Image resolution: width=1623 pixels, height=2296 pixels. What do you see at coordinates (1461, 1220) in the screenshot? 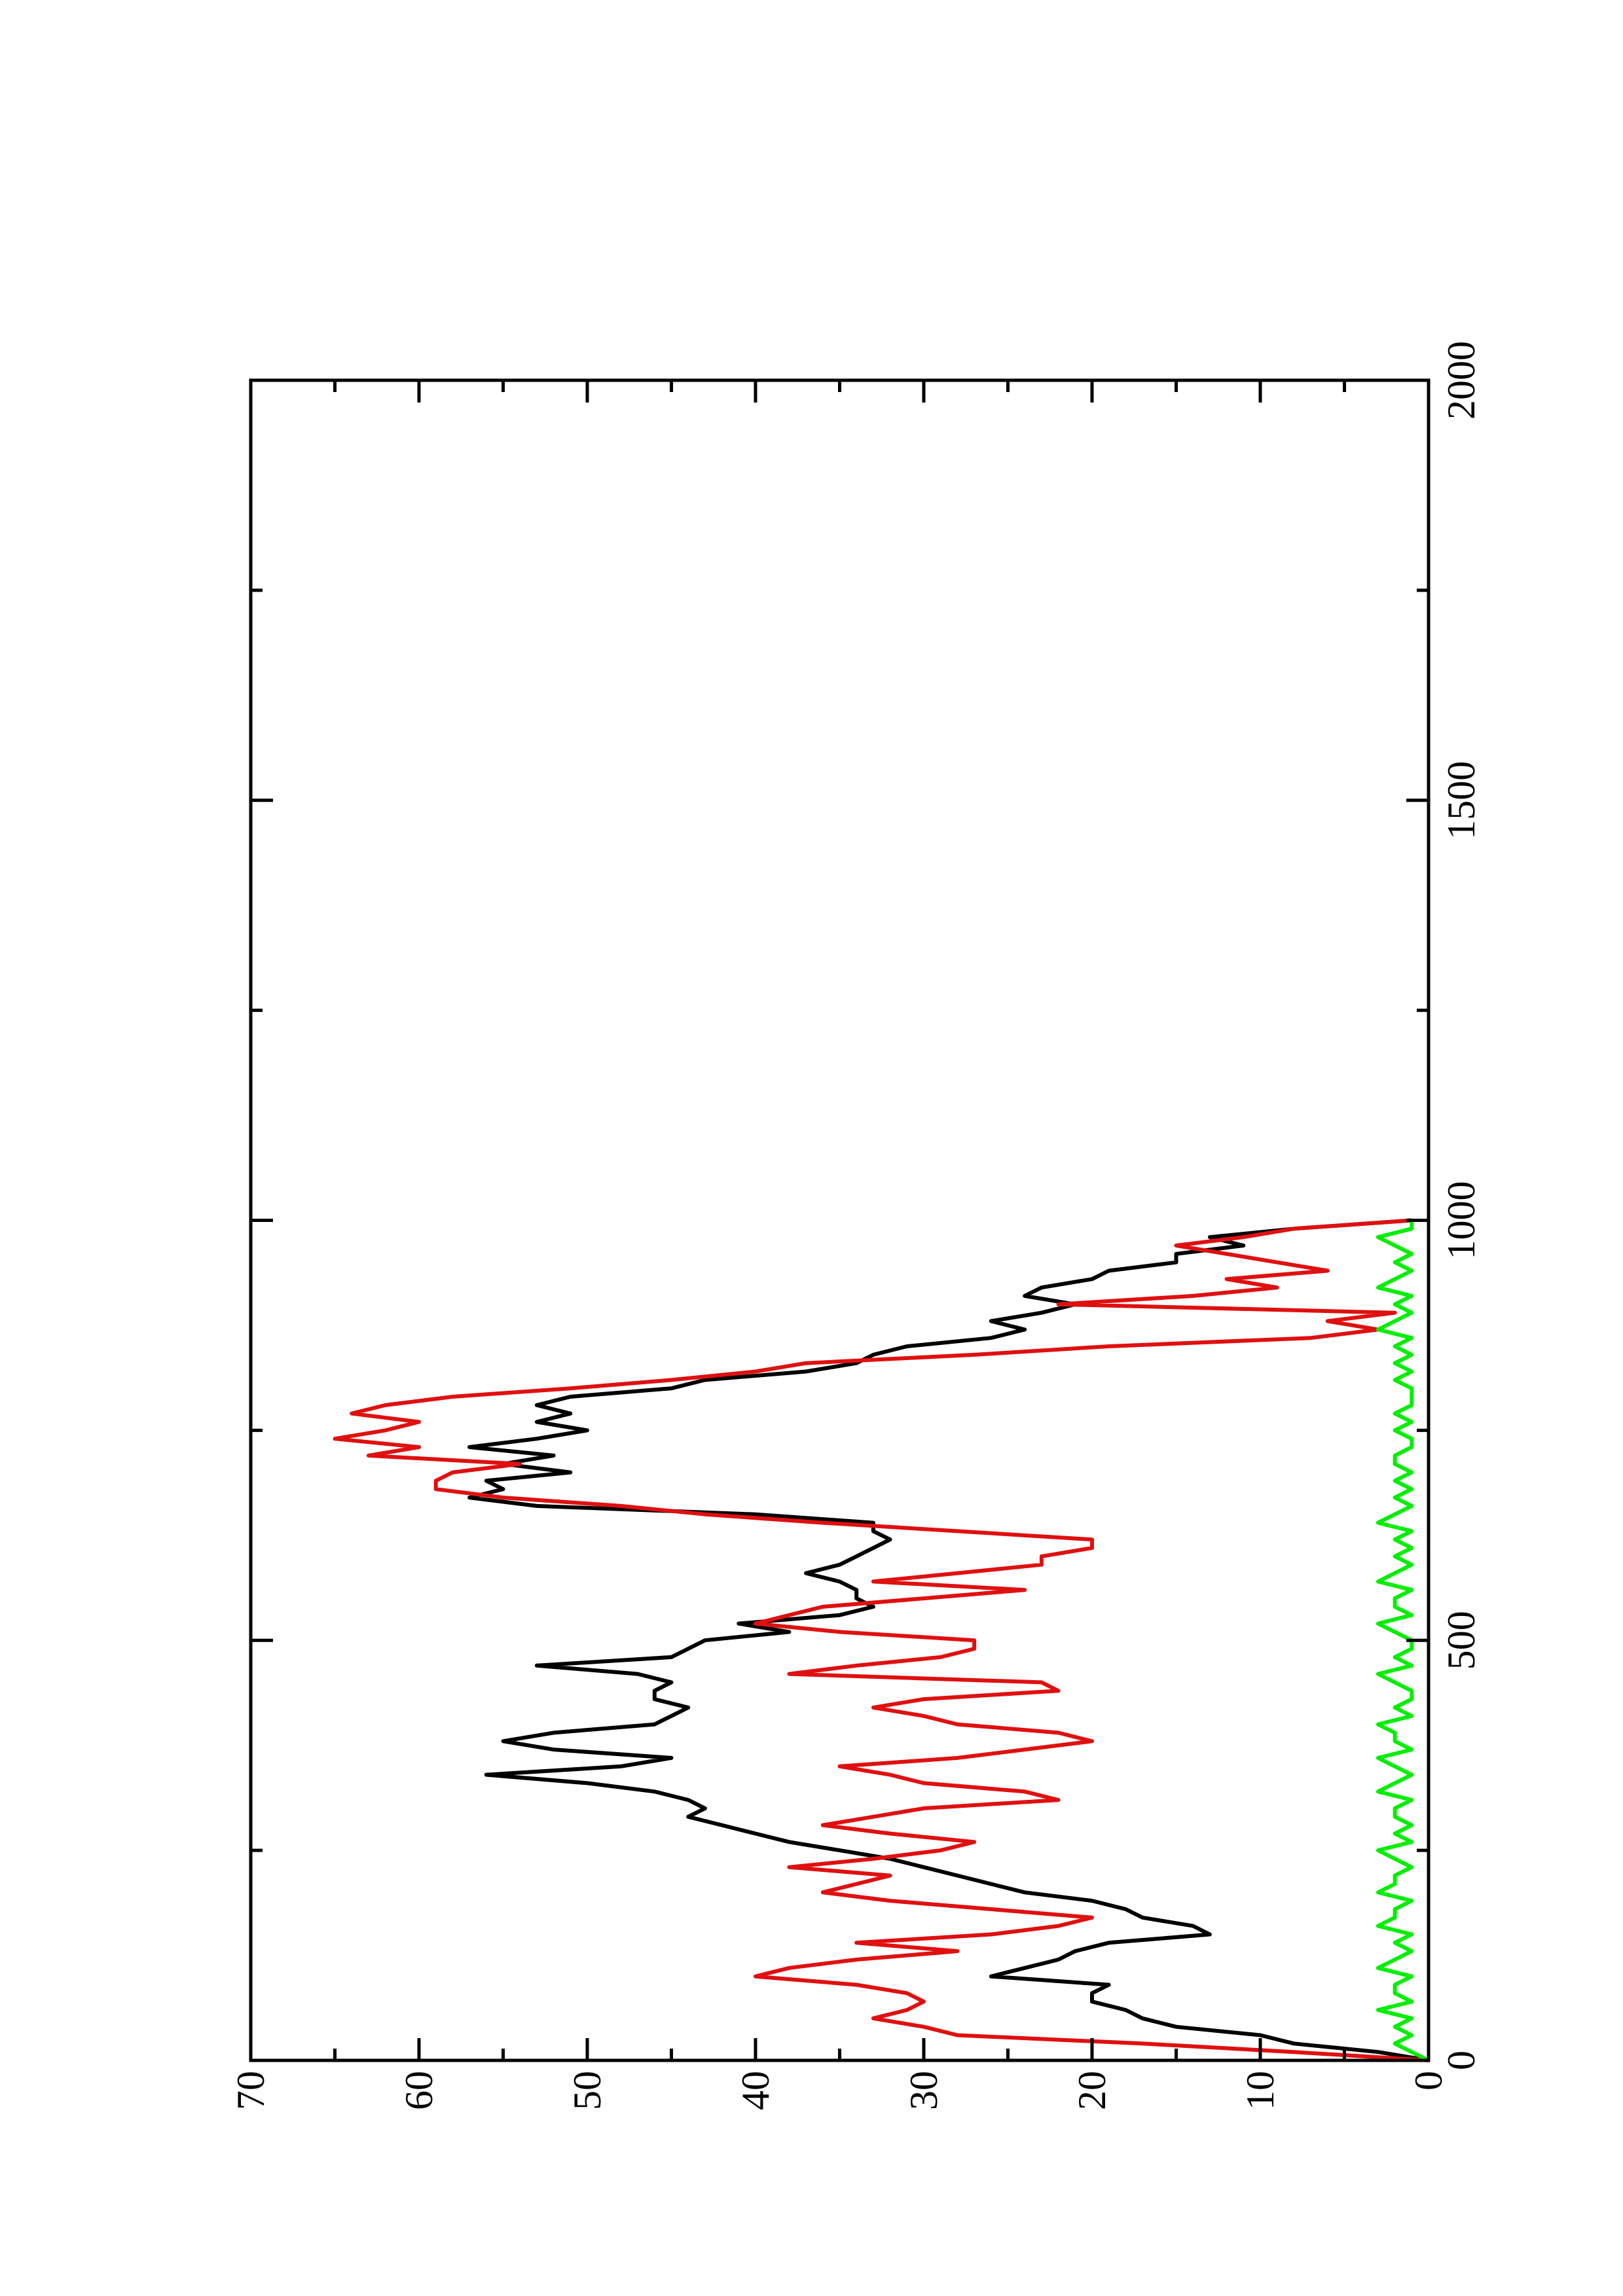
I see `x-tick-label: 1000` at bounding box center [1461, 1220].